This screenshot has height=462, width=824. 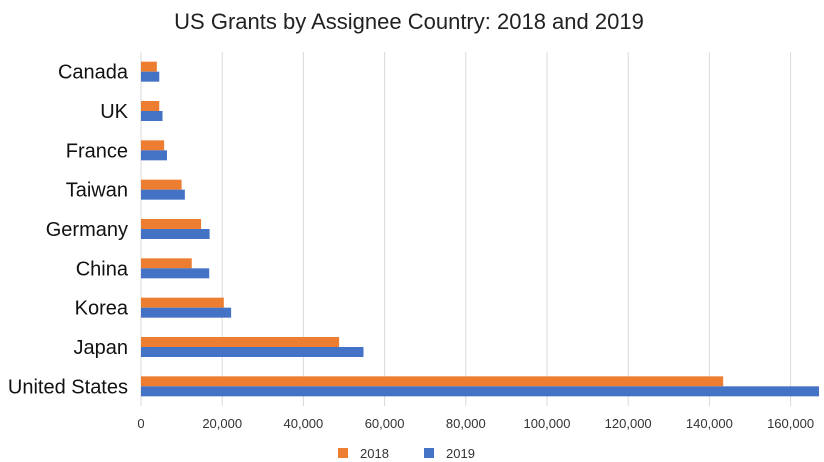 I want to click on x-tick-label: 100,000, so click(x=546, y=423).